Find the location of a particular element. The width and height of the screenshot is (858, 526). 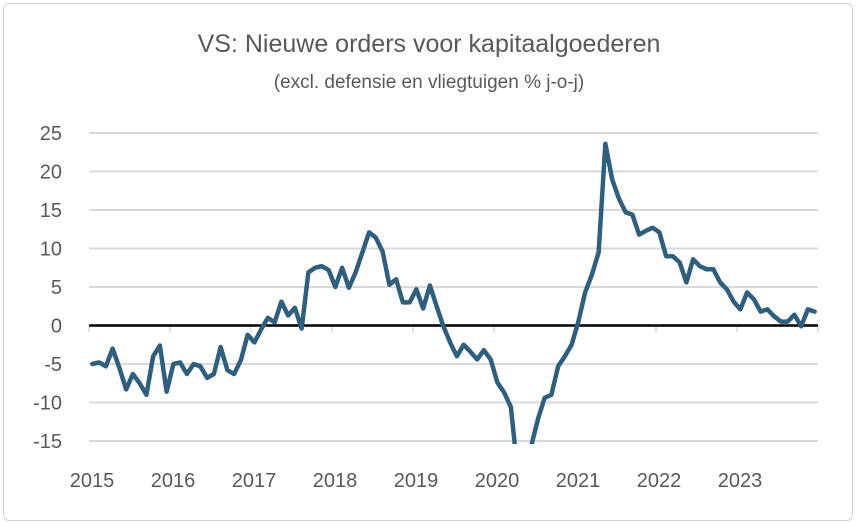

x-tick-label: 2019 is located at coordinates (416, 481).